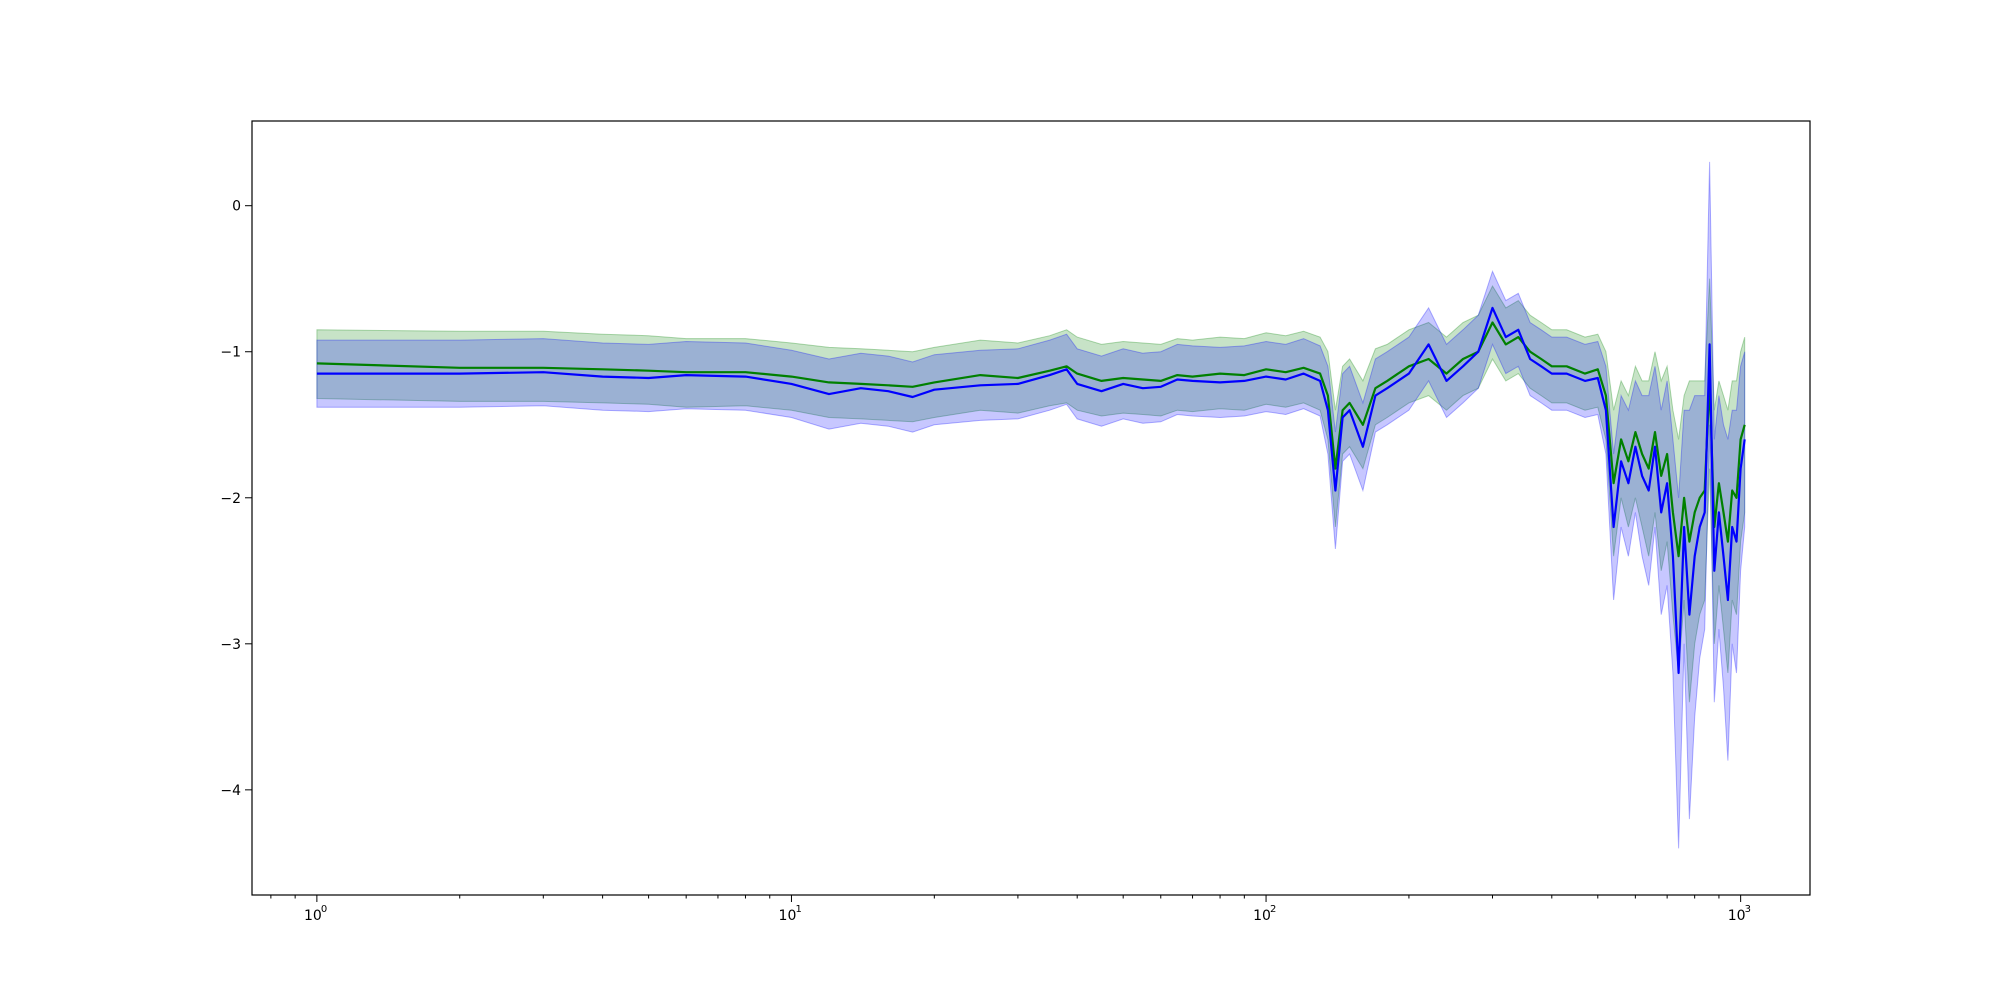 This screenshot has width=2000, height=1000. I want to click on y-tick-label: −2, so click(230, 499).